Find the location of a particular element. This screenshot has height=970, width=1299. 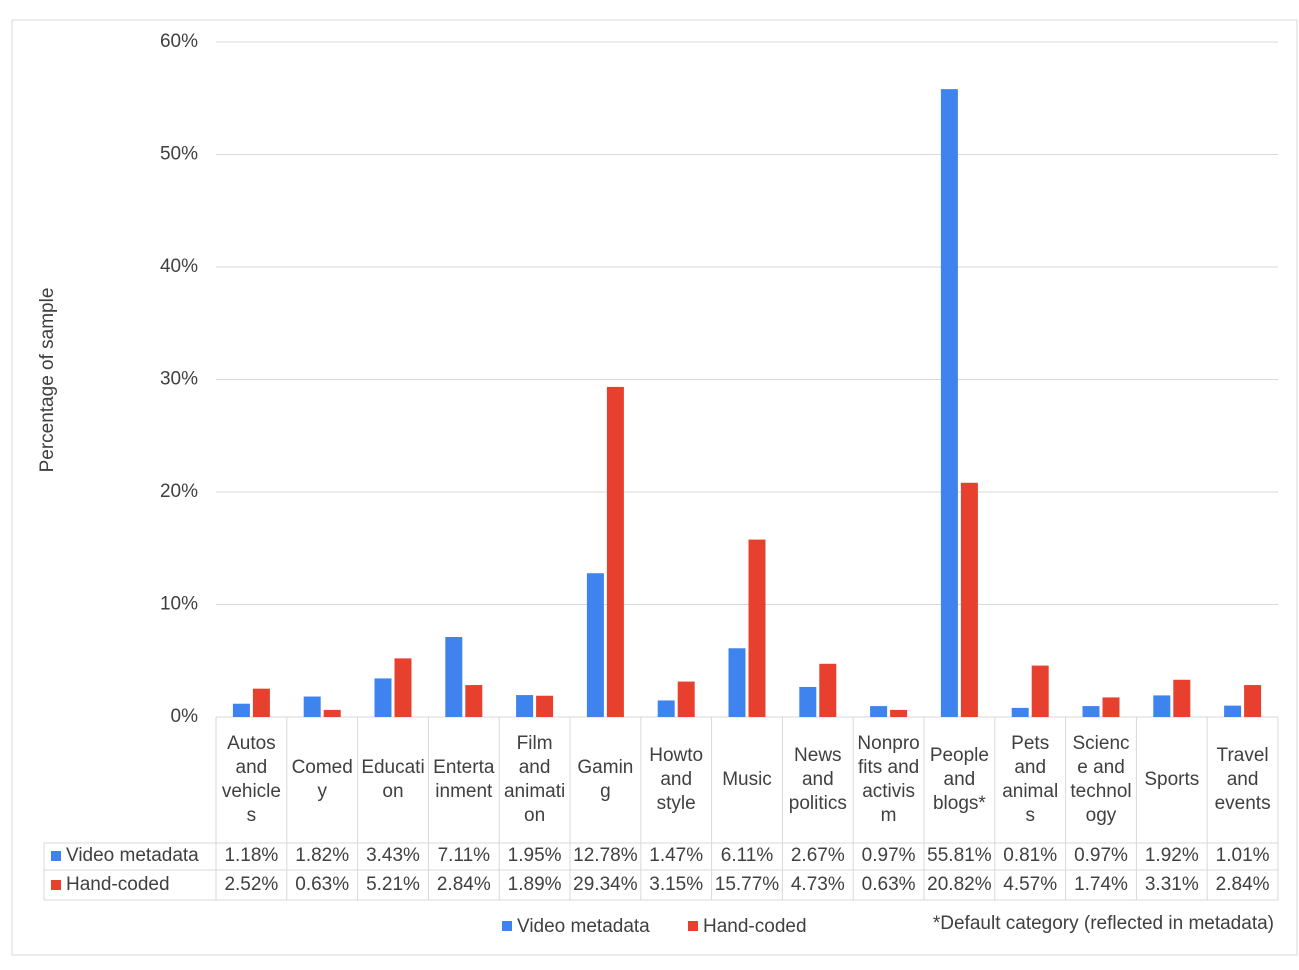

x-tick-label: Scienc e and technol ogy is located at coordinates (1100, 779).